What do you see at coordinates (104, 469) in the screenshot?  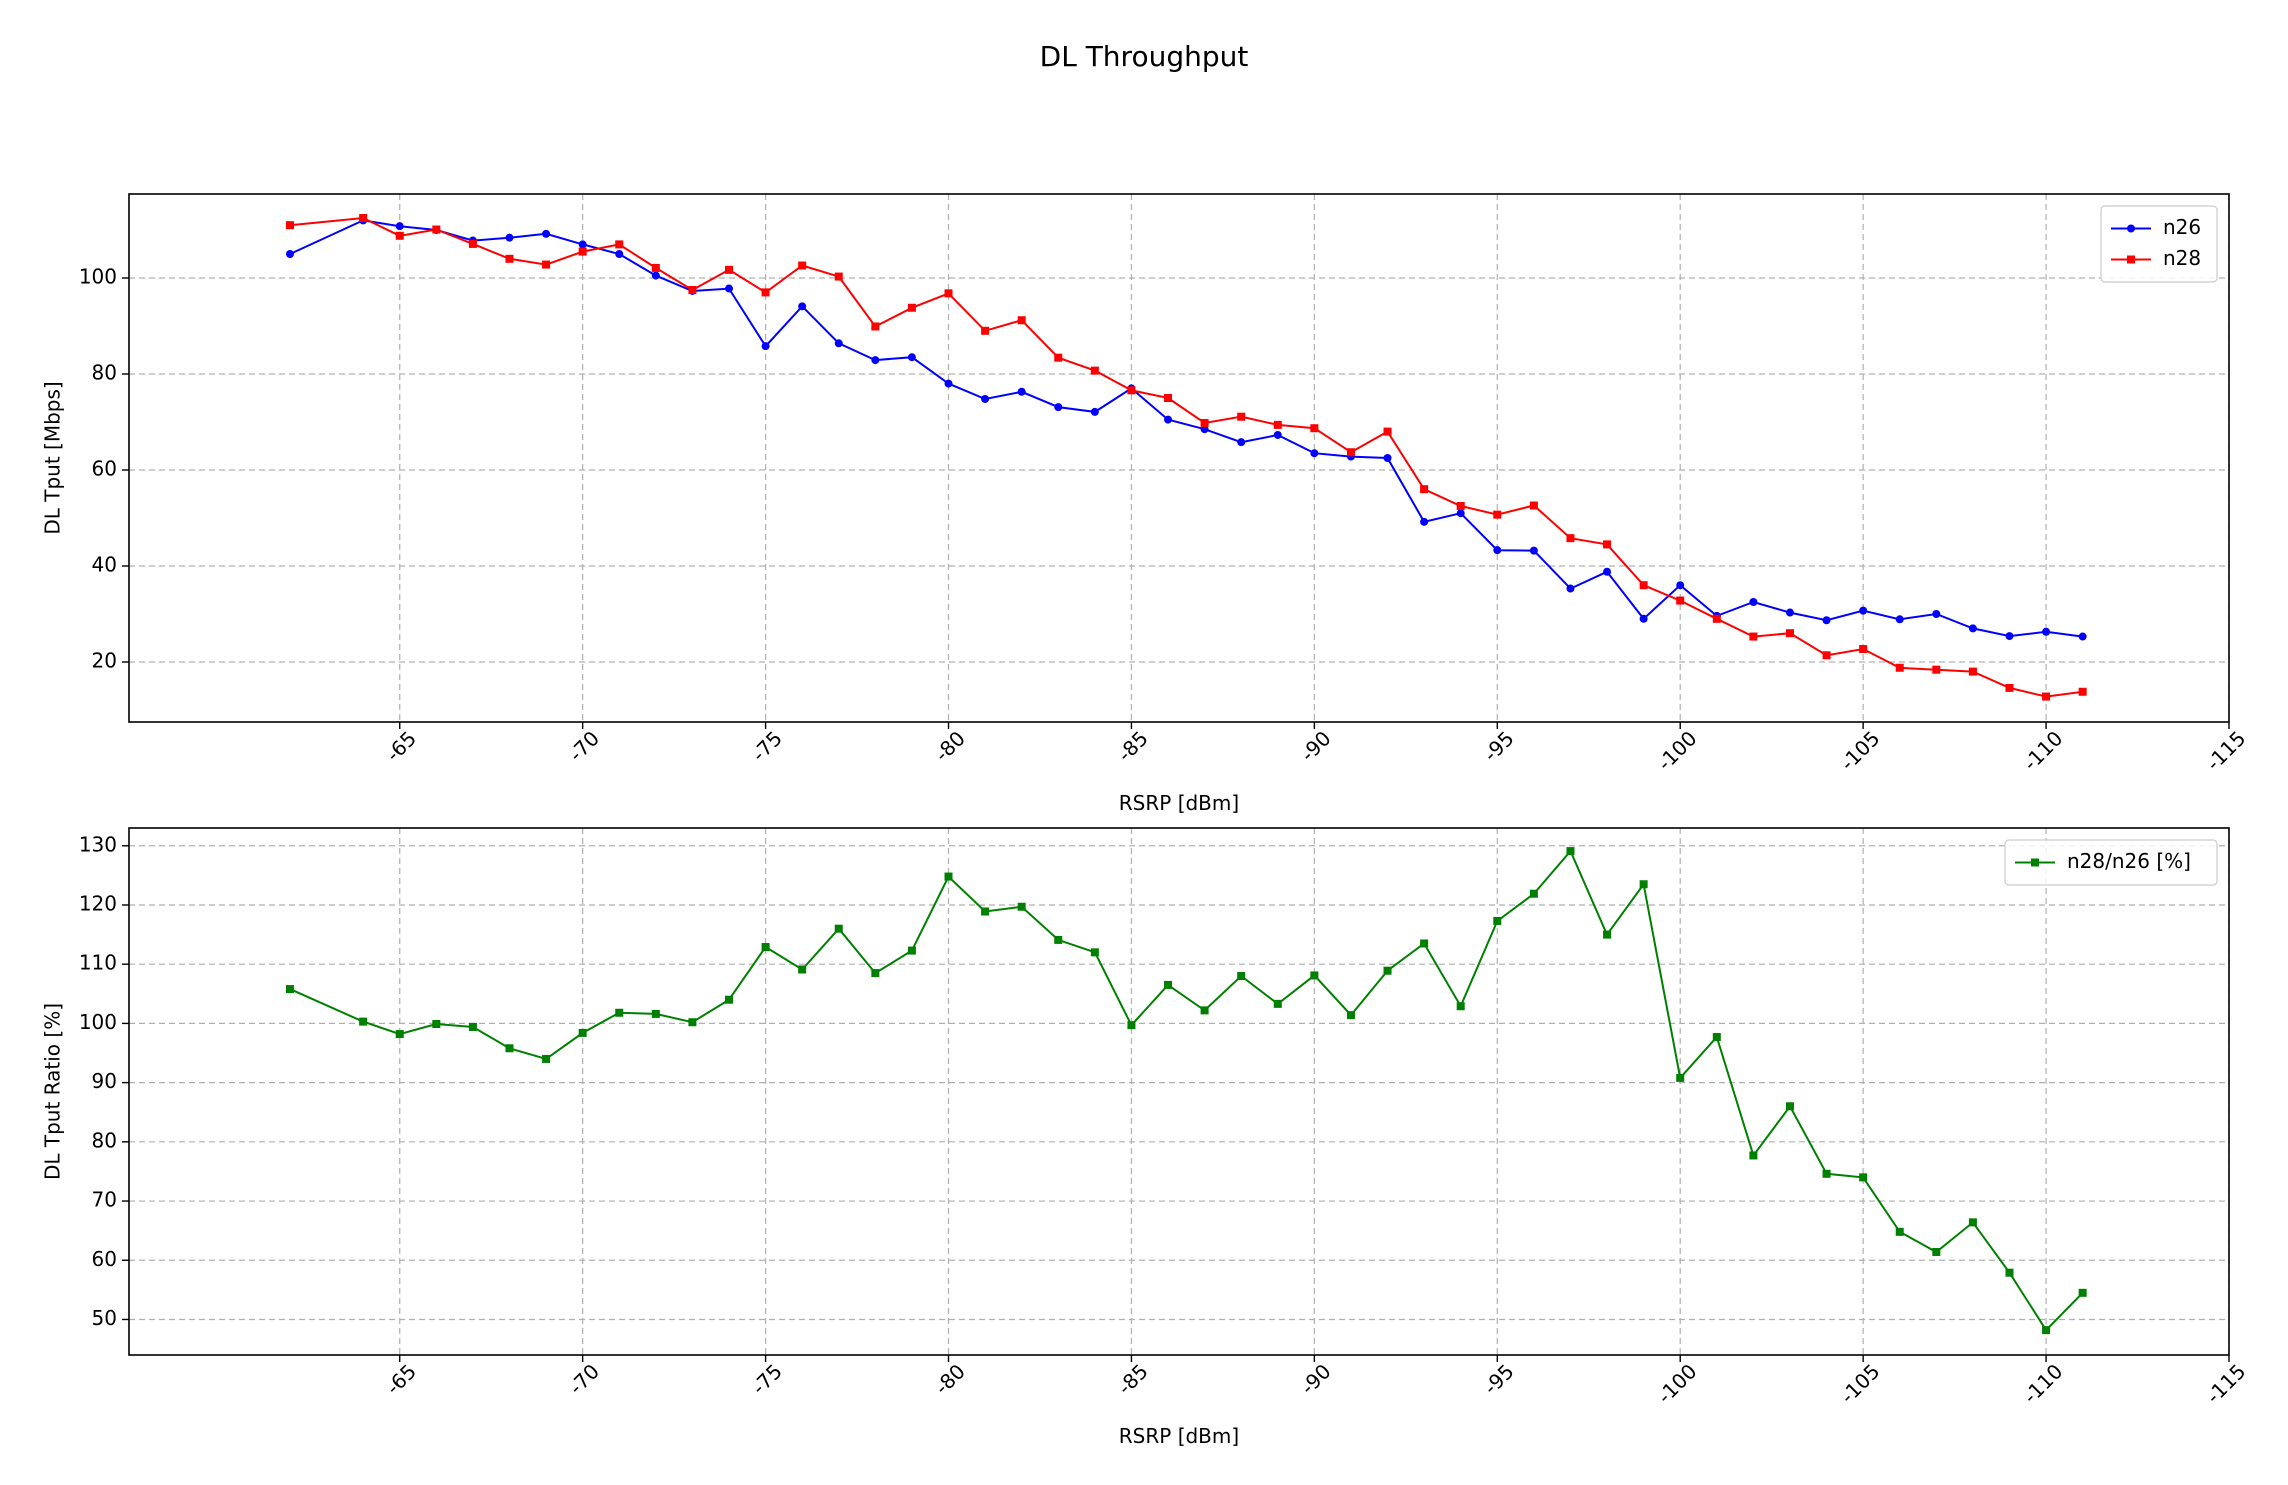 I see `y-tick-label: 60` at bounding box center [104, 469].